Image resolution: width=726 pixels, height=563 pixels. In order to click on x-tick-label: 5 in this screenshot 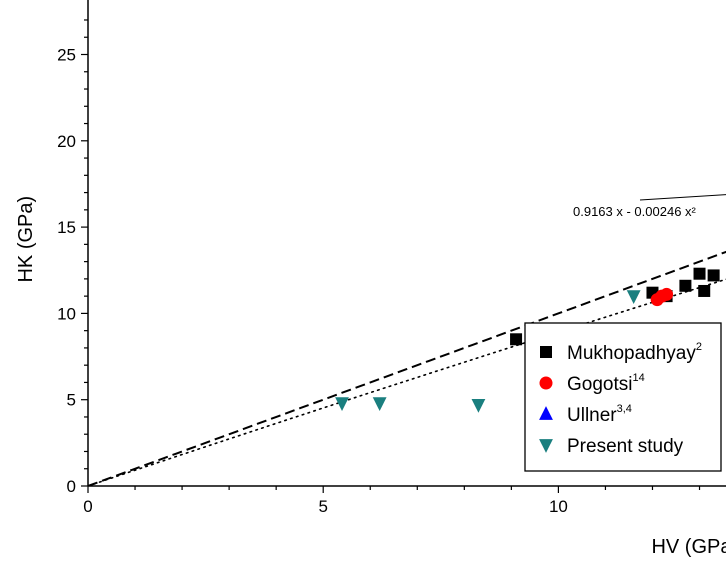, I will do `click(322, 506)`.